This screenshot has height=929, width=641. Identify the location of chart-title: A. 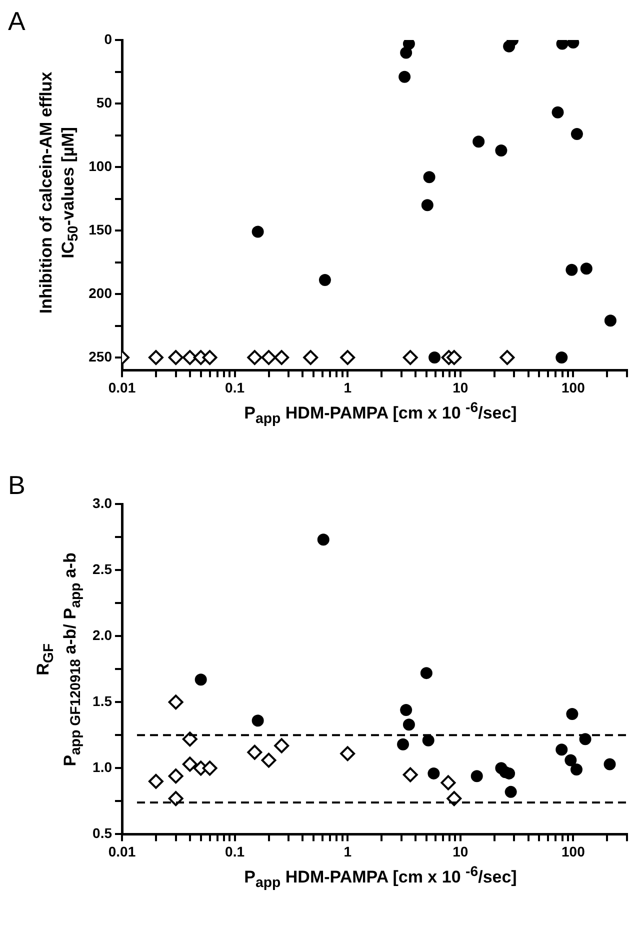
(17, 21).